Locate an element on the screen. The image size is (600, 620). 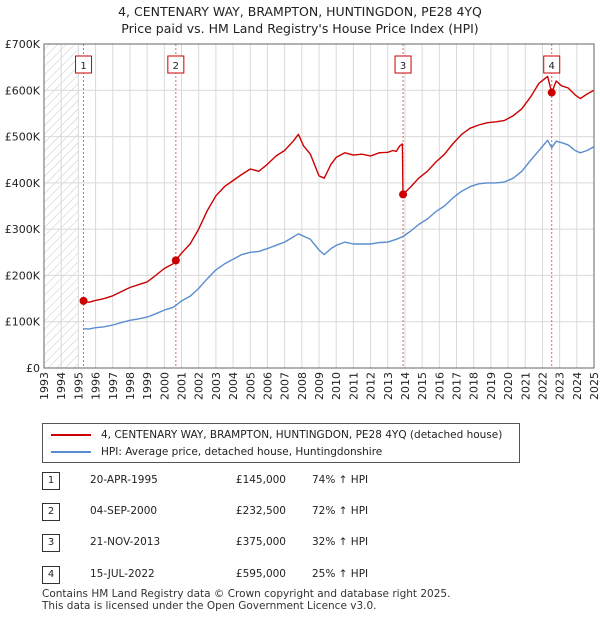
x-tick-label: 2025 is located at coordinates (594, 386).